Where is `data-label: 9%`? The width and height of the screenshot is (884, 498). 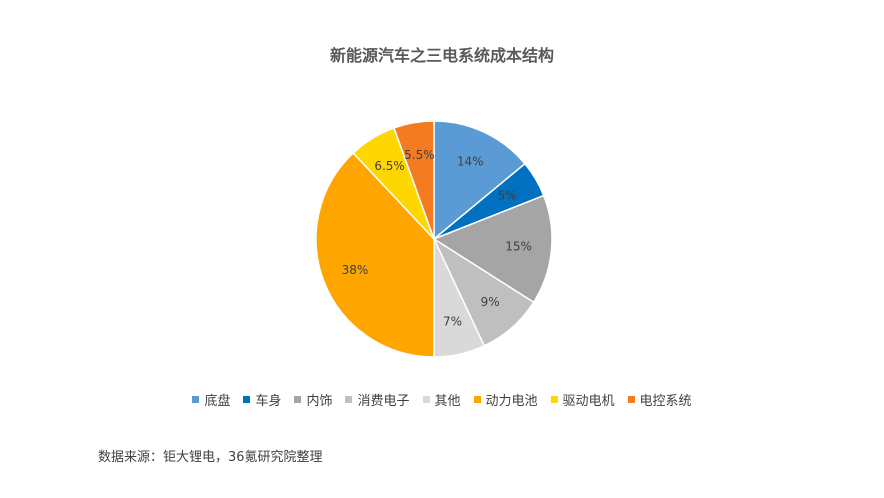
data-label: 9% is located at coordinates (490, 302).